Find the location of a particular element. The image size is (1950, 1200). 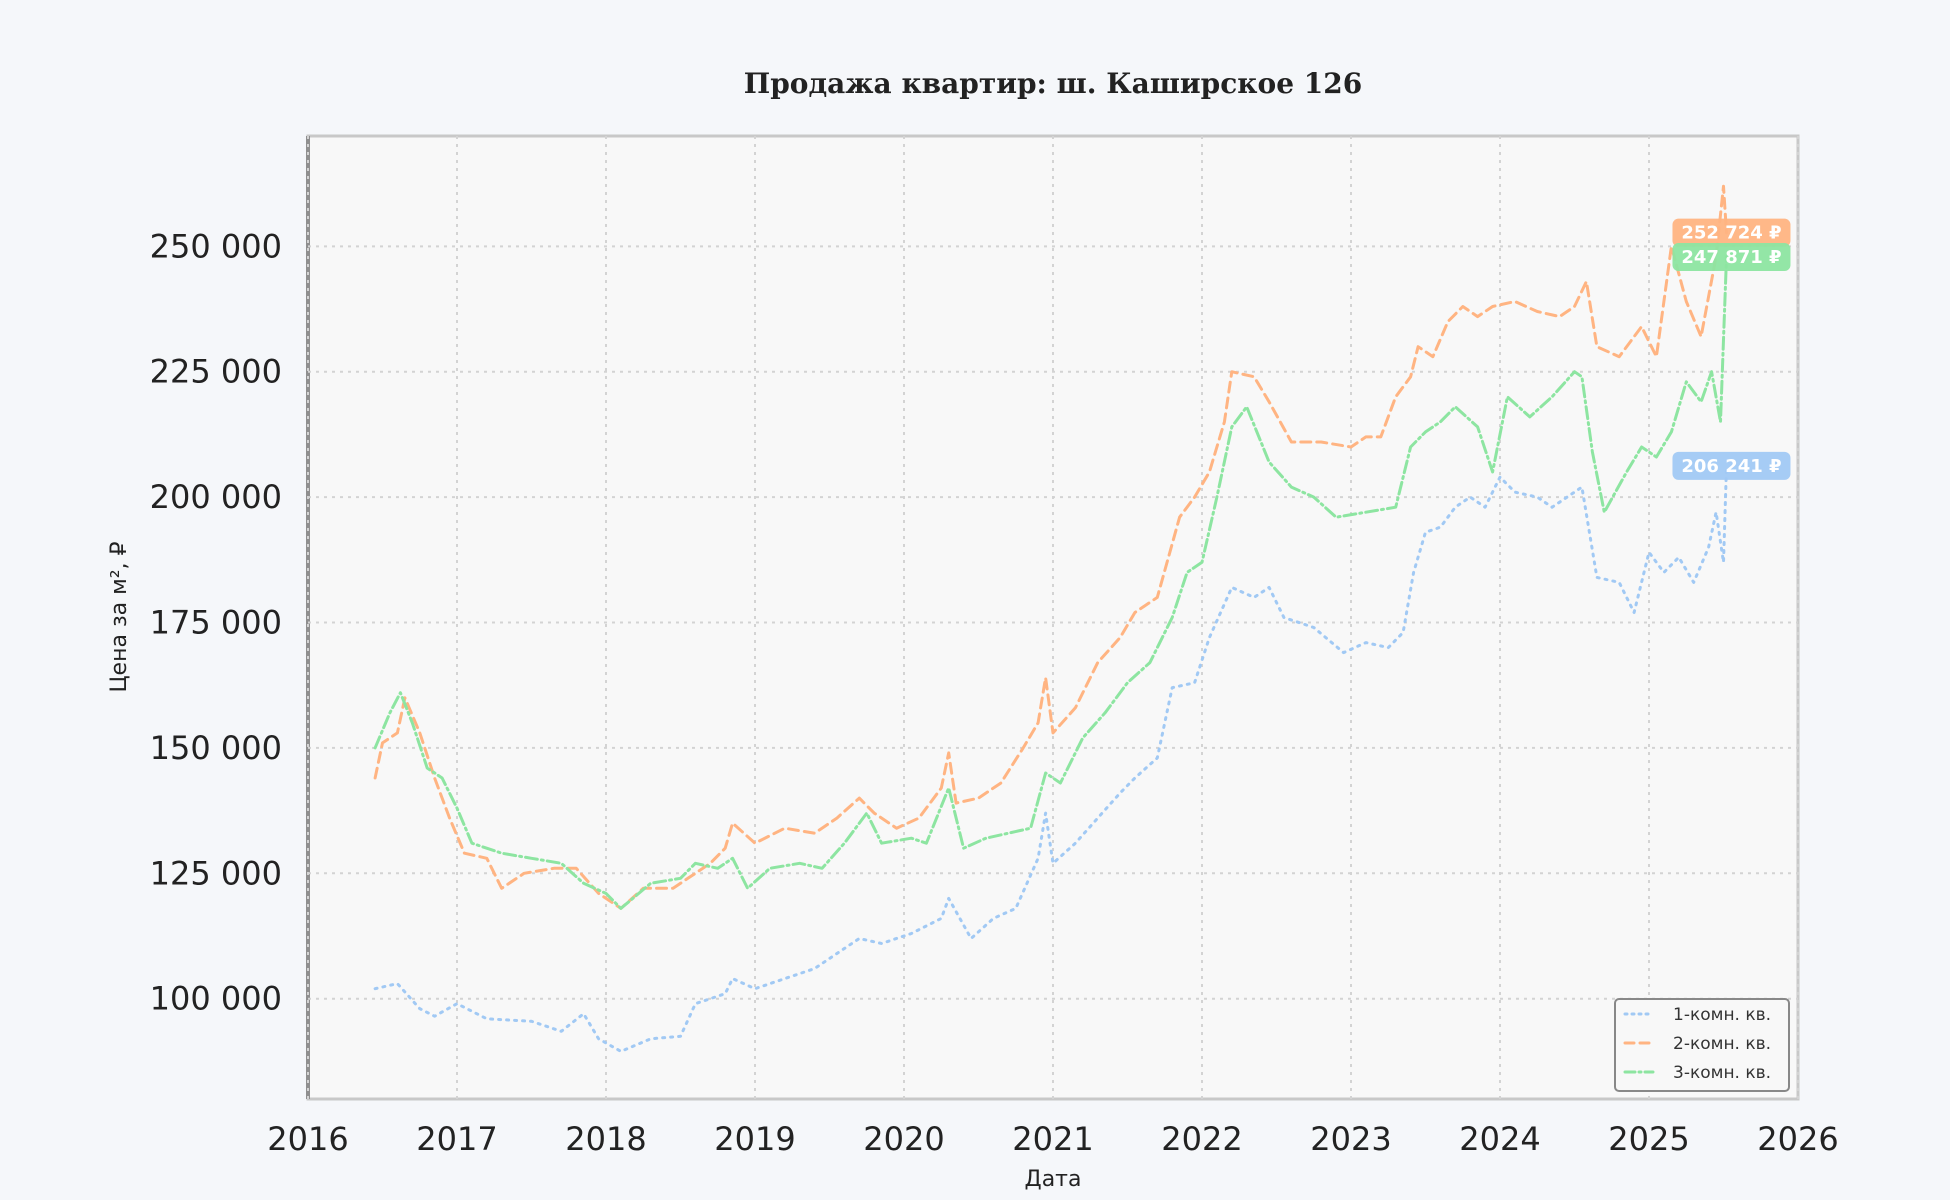

legend-box is located at coordinates (1702, 1045).